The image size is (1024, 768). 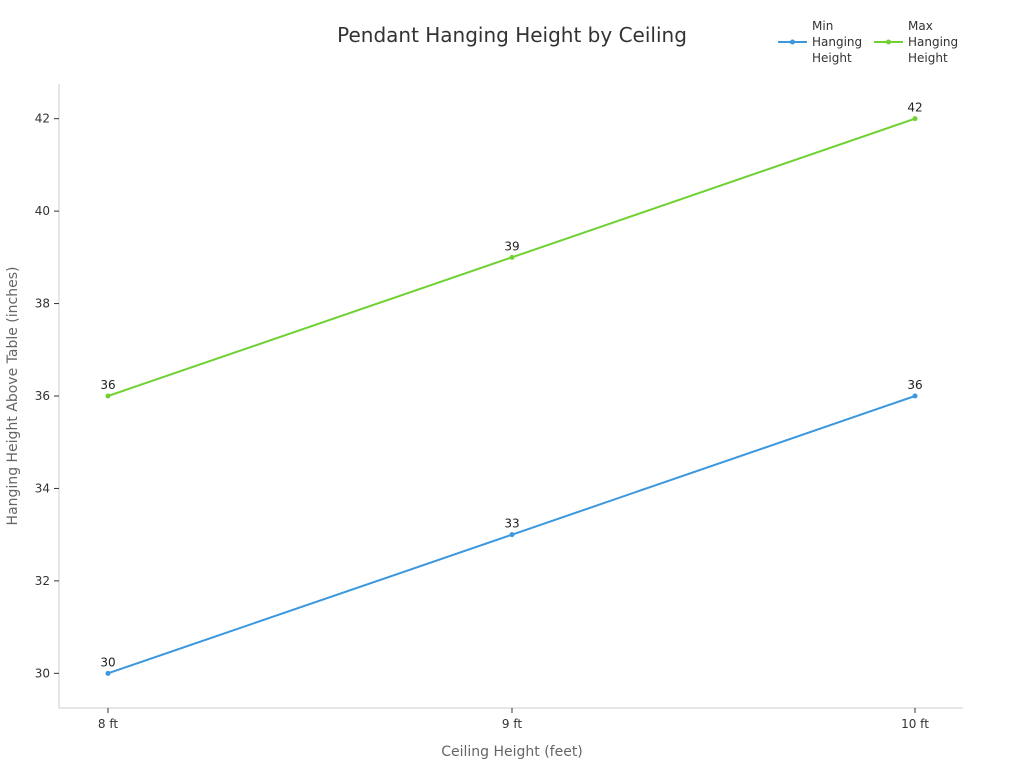 I want to click on legend-label-line: Max, so click(x=920, y=26).